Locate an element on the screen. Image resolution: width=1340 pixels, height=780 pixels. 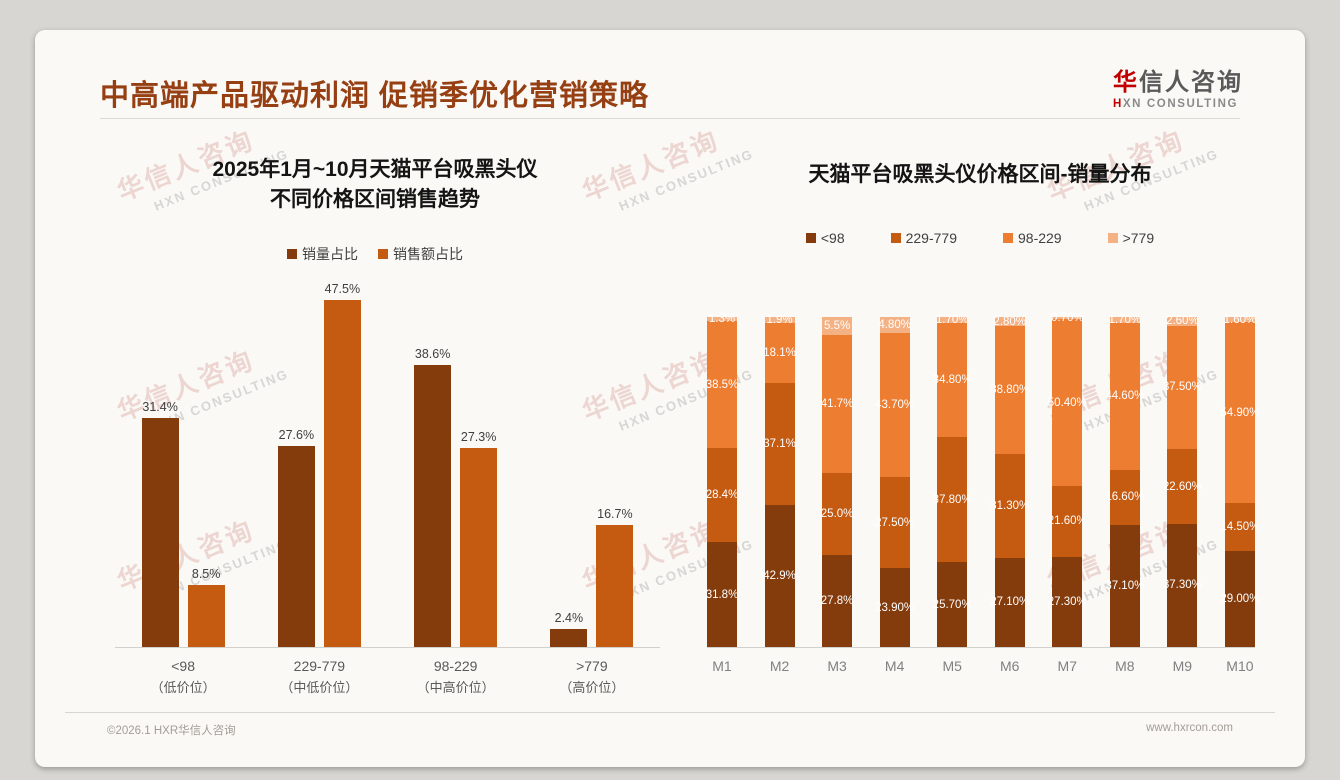
bar-segment: 2.60% is located at coordinates (1182, 321).